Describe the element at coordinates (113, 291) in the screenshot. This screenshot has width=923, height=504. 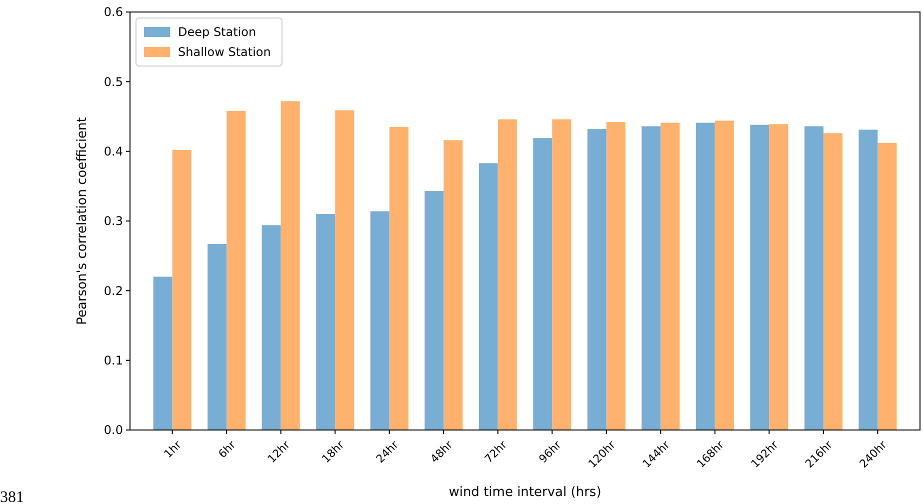
I see `y-tick-label: 0.2` at that location.